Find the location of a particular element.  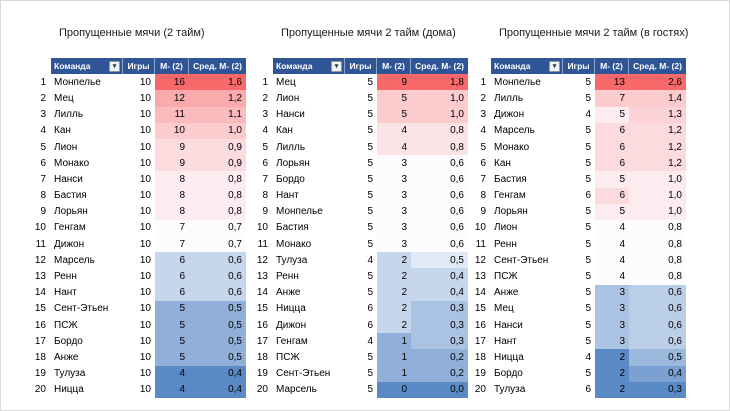

rank-label: 4 is located at coordinates (43, 131).